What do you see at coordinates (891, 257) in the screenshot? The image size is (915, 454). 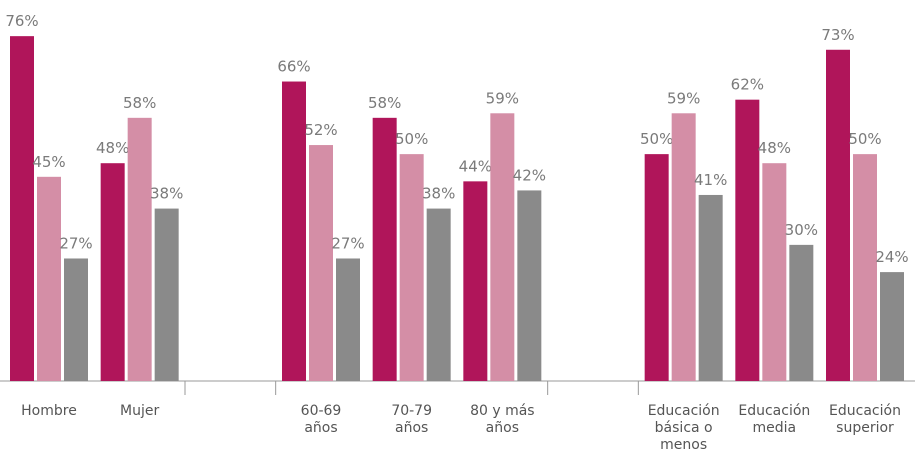 I see `value-label: 24%` at bounding box center [891, 257].